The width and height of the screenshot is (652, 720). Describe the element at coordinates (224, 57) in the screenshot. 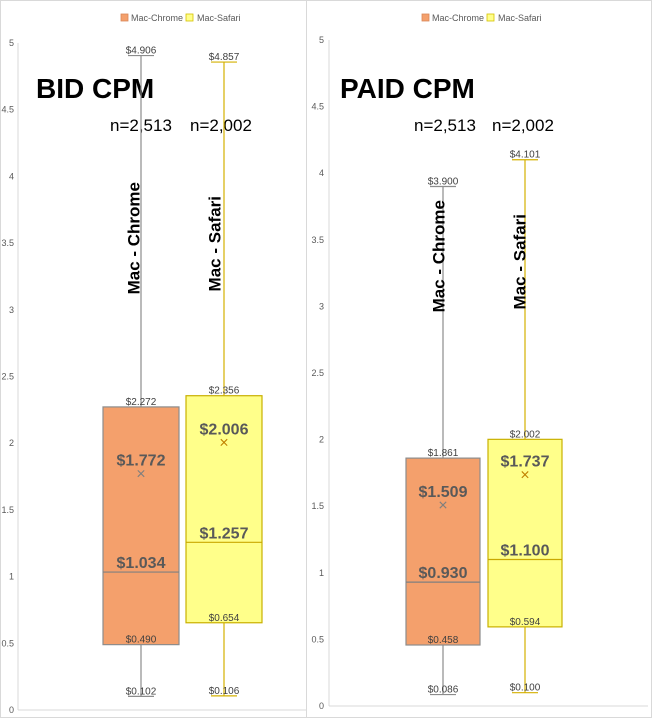

I see `data-label-max: $4.857` at that location.